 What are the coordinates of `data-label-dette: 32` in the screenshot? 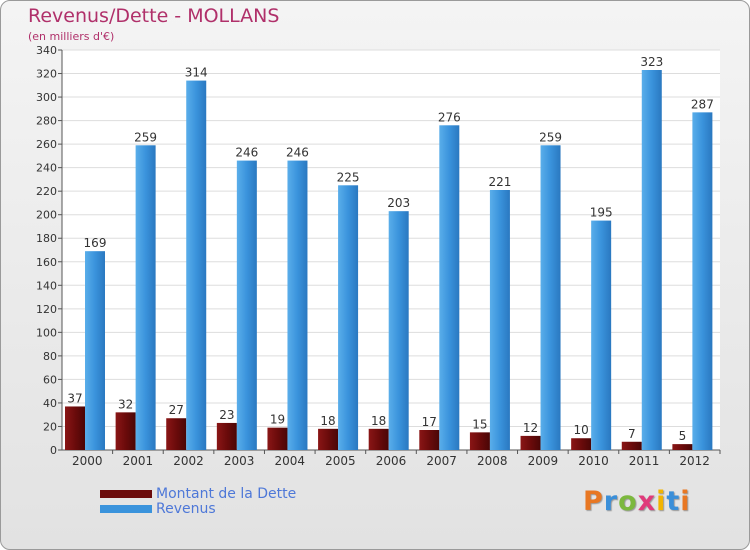 It's located at (125, 404).